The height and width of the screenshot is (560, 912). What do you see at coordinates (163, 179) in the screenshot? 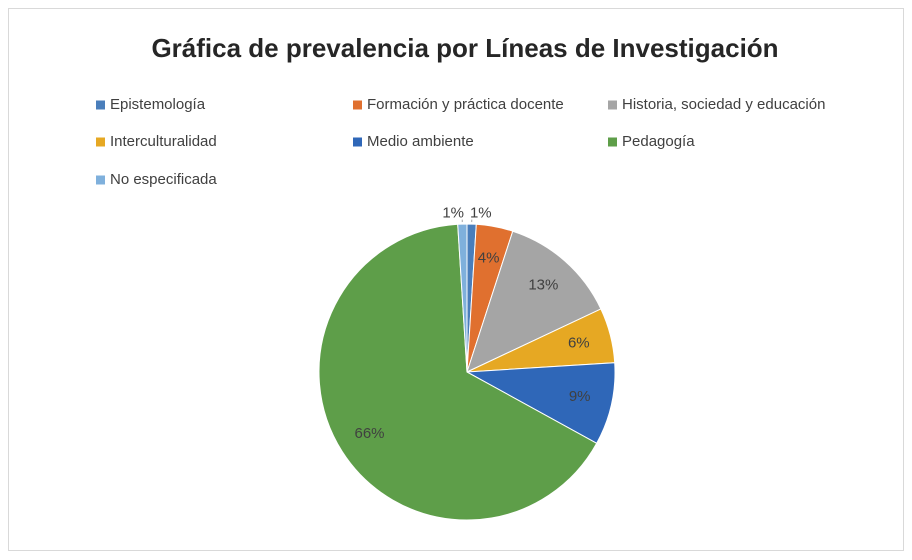
I see `legend-label: No especificada` at bounding box center [163, 179].